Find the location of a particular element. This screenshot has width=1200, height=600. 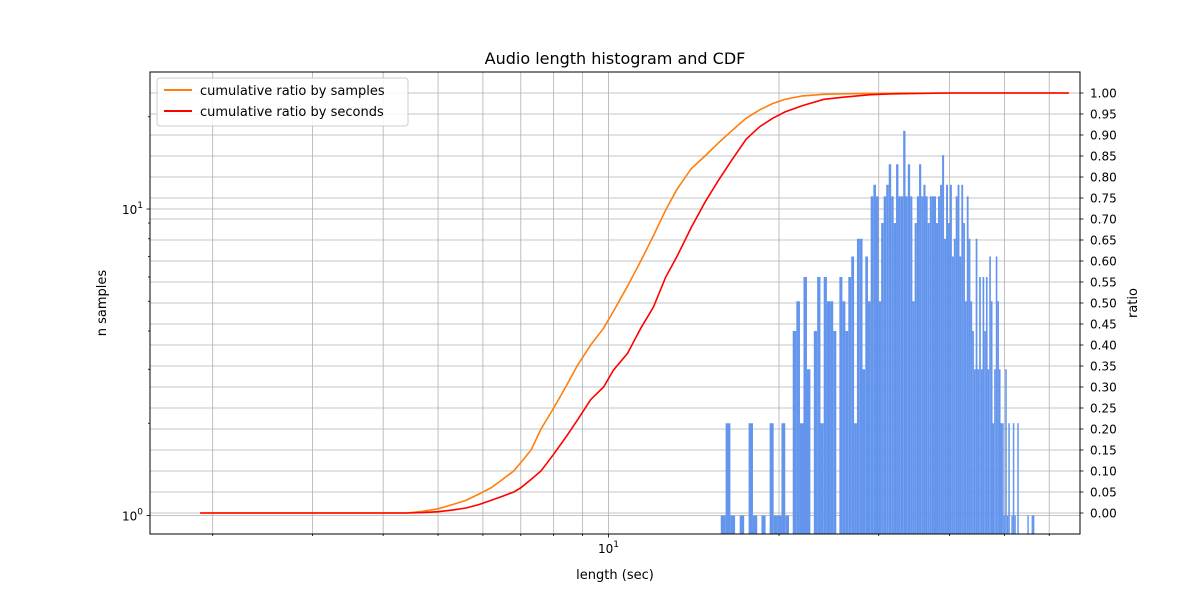

y2-tick-label: 0.75 is located at coordinates (1103, 199).